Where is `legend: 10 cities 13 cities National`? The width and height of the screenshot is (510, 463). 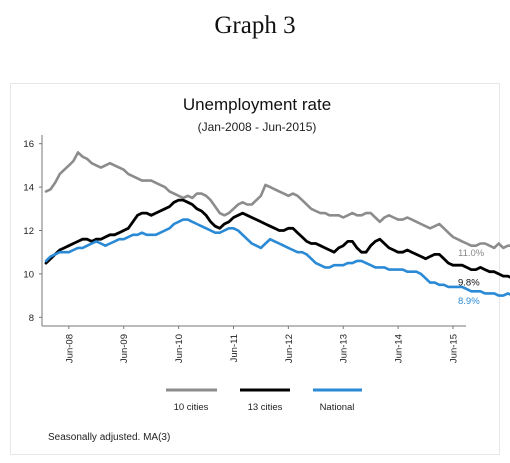
legend: 10 cities 13 cities National is located at coordinates (264, 400).